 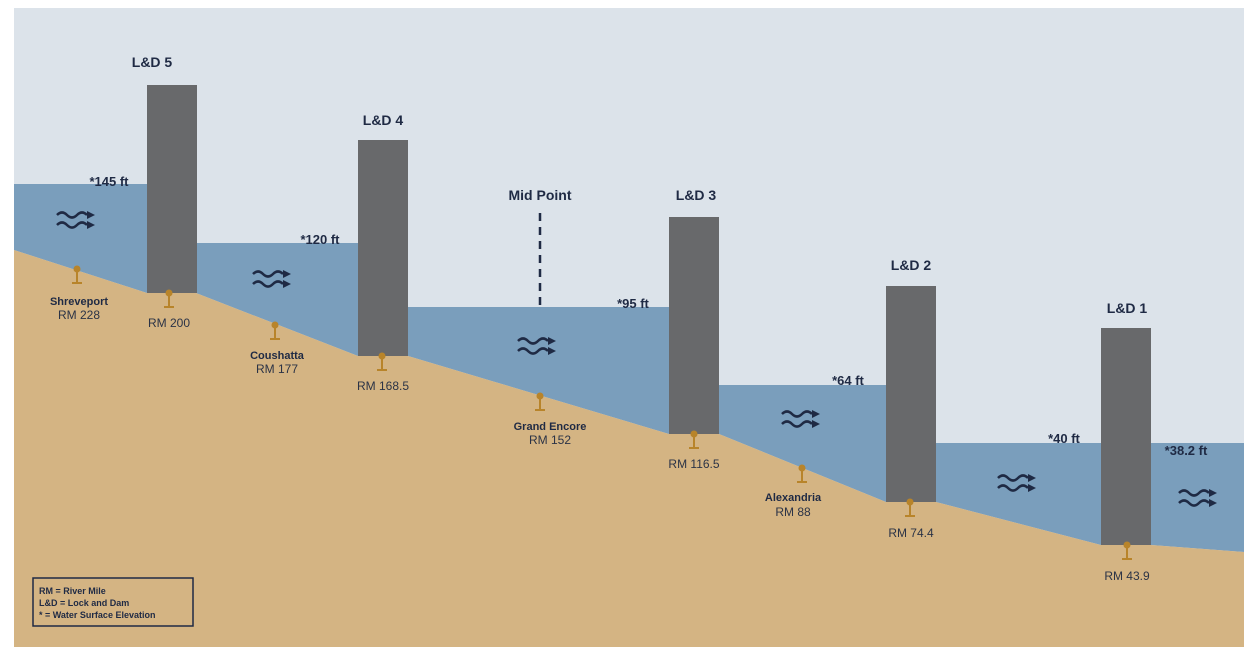 I want to click on dam-ld4, so click(x=383, y=248).